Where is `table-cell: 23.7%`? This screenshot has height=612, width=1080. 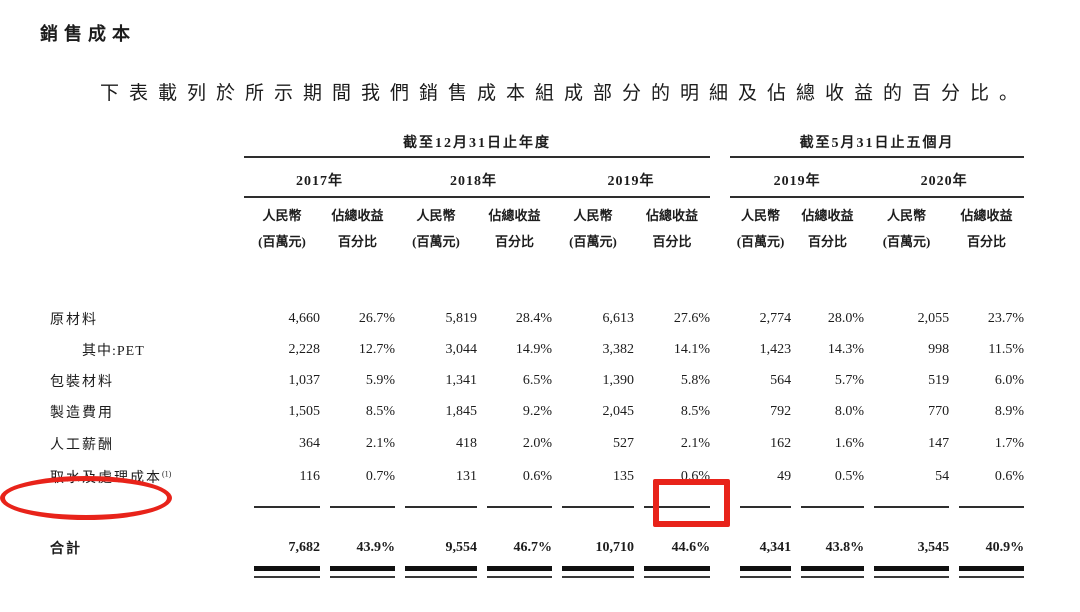 table-cell: 23.7% is located at coordinates (1006, 318).